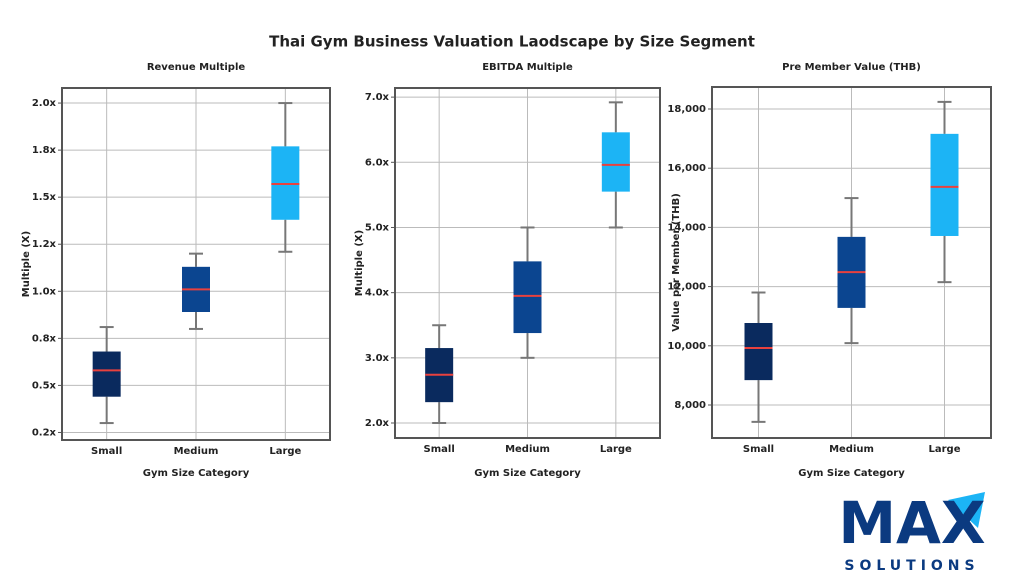 This screenshot has height=581, width=1024. Describe the element at coordinates (690, 405) in the screenshot. I see `y-tick-label: 8,000` at that location.